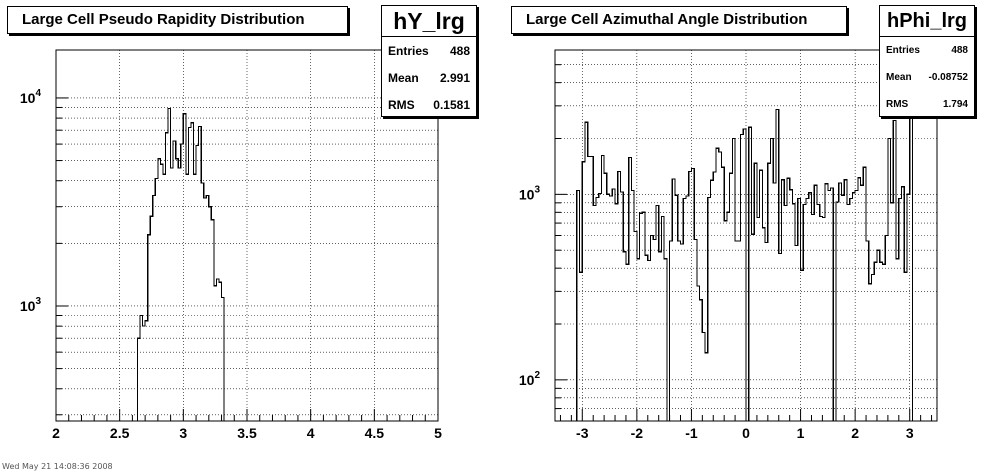  I want to click on right-stats-rms-label: RMS, so click(897, 104).